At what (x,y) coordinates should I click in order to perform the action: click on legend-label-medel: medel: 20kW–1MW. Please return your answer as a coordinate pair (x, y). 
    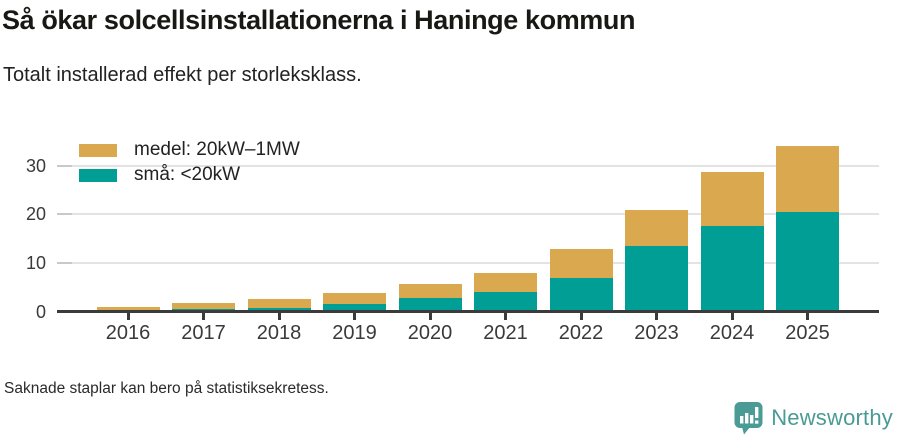
    Looking at the image, I should click on (217, 150).